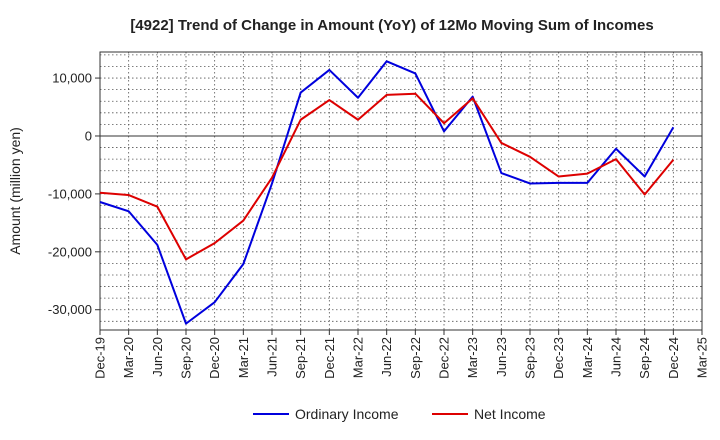 This screenshot has width=720, height=440. What do you see at coordinates (243, 357) in the screenshot?
I see `x-tick-label: Mar-21` at bounding box center [243, 357].